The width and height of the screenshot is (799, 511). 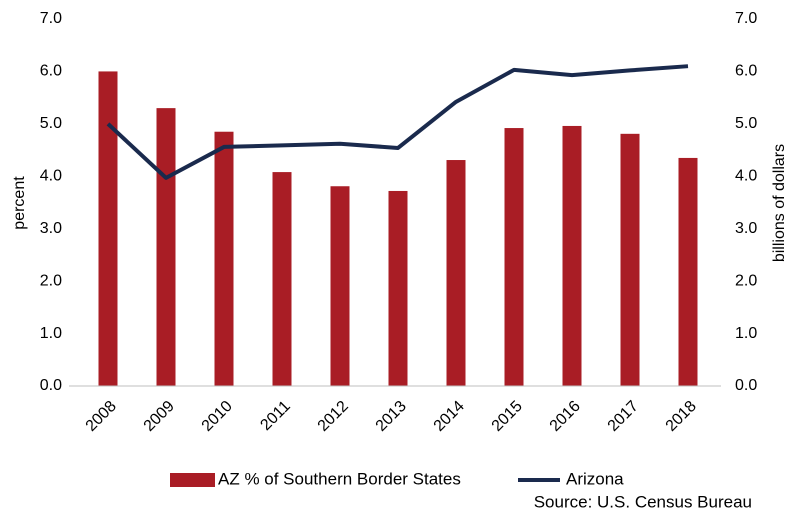 What do you see at coordinates (51, 71) in the screenshot?
I see `y-tick-label: 6.0` at bounding box center [51, 71].